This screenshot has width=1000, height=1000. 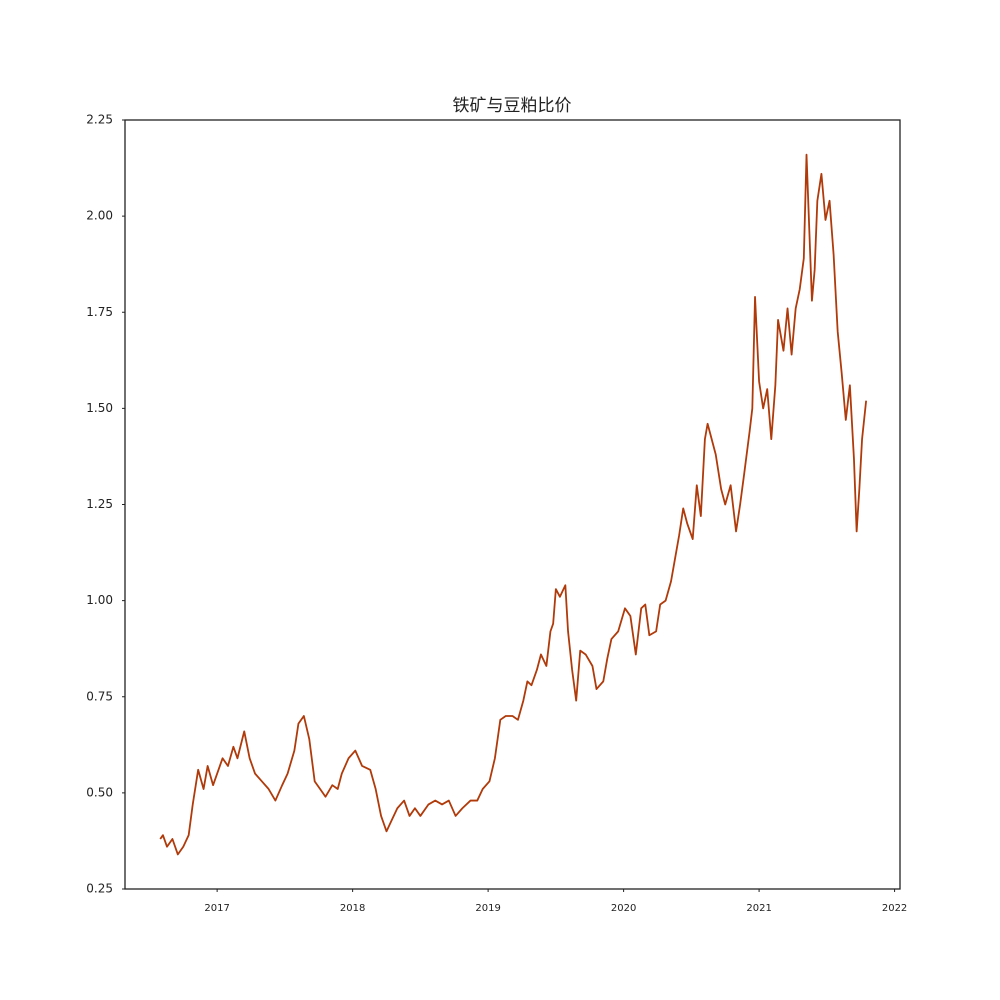 What do you see at coordinates (99, 696) in the screenshot?
I see `y-tick-label: 0.75` at bounding box center [99, 696].